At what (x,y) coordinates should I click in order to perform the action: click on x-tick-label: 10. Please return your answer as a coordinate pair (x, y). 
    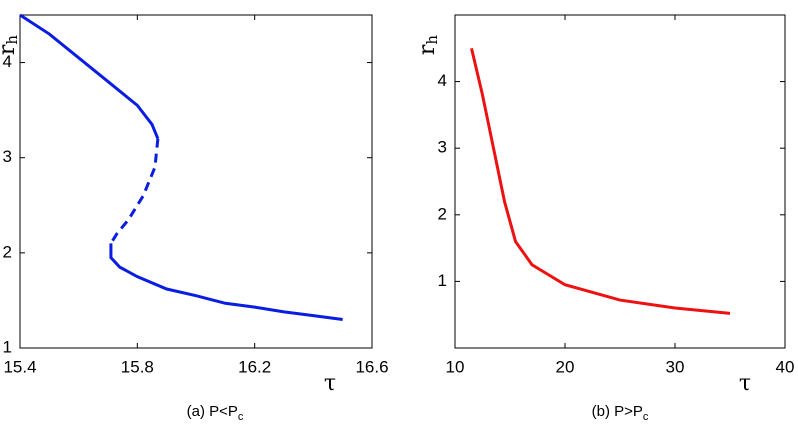
    Looking at the image, I should click on (455, 366).